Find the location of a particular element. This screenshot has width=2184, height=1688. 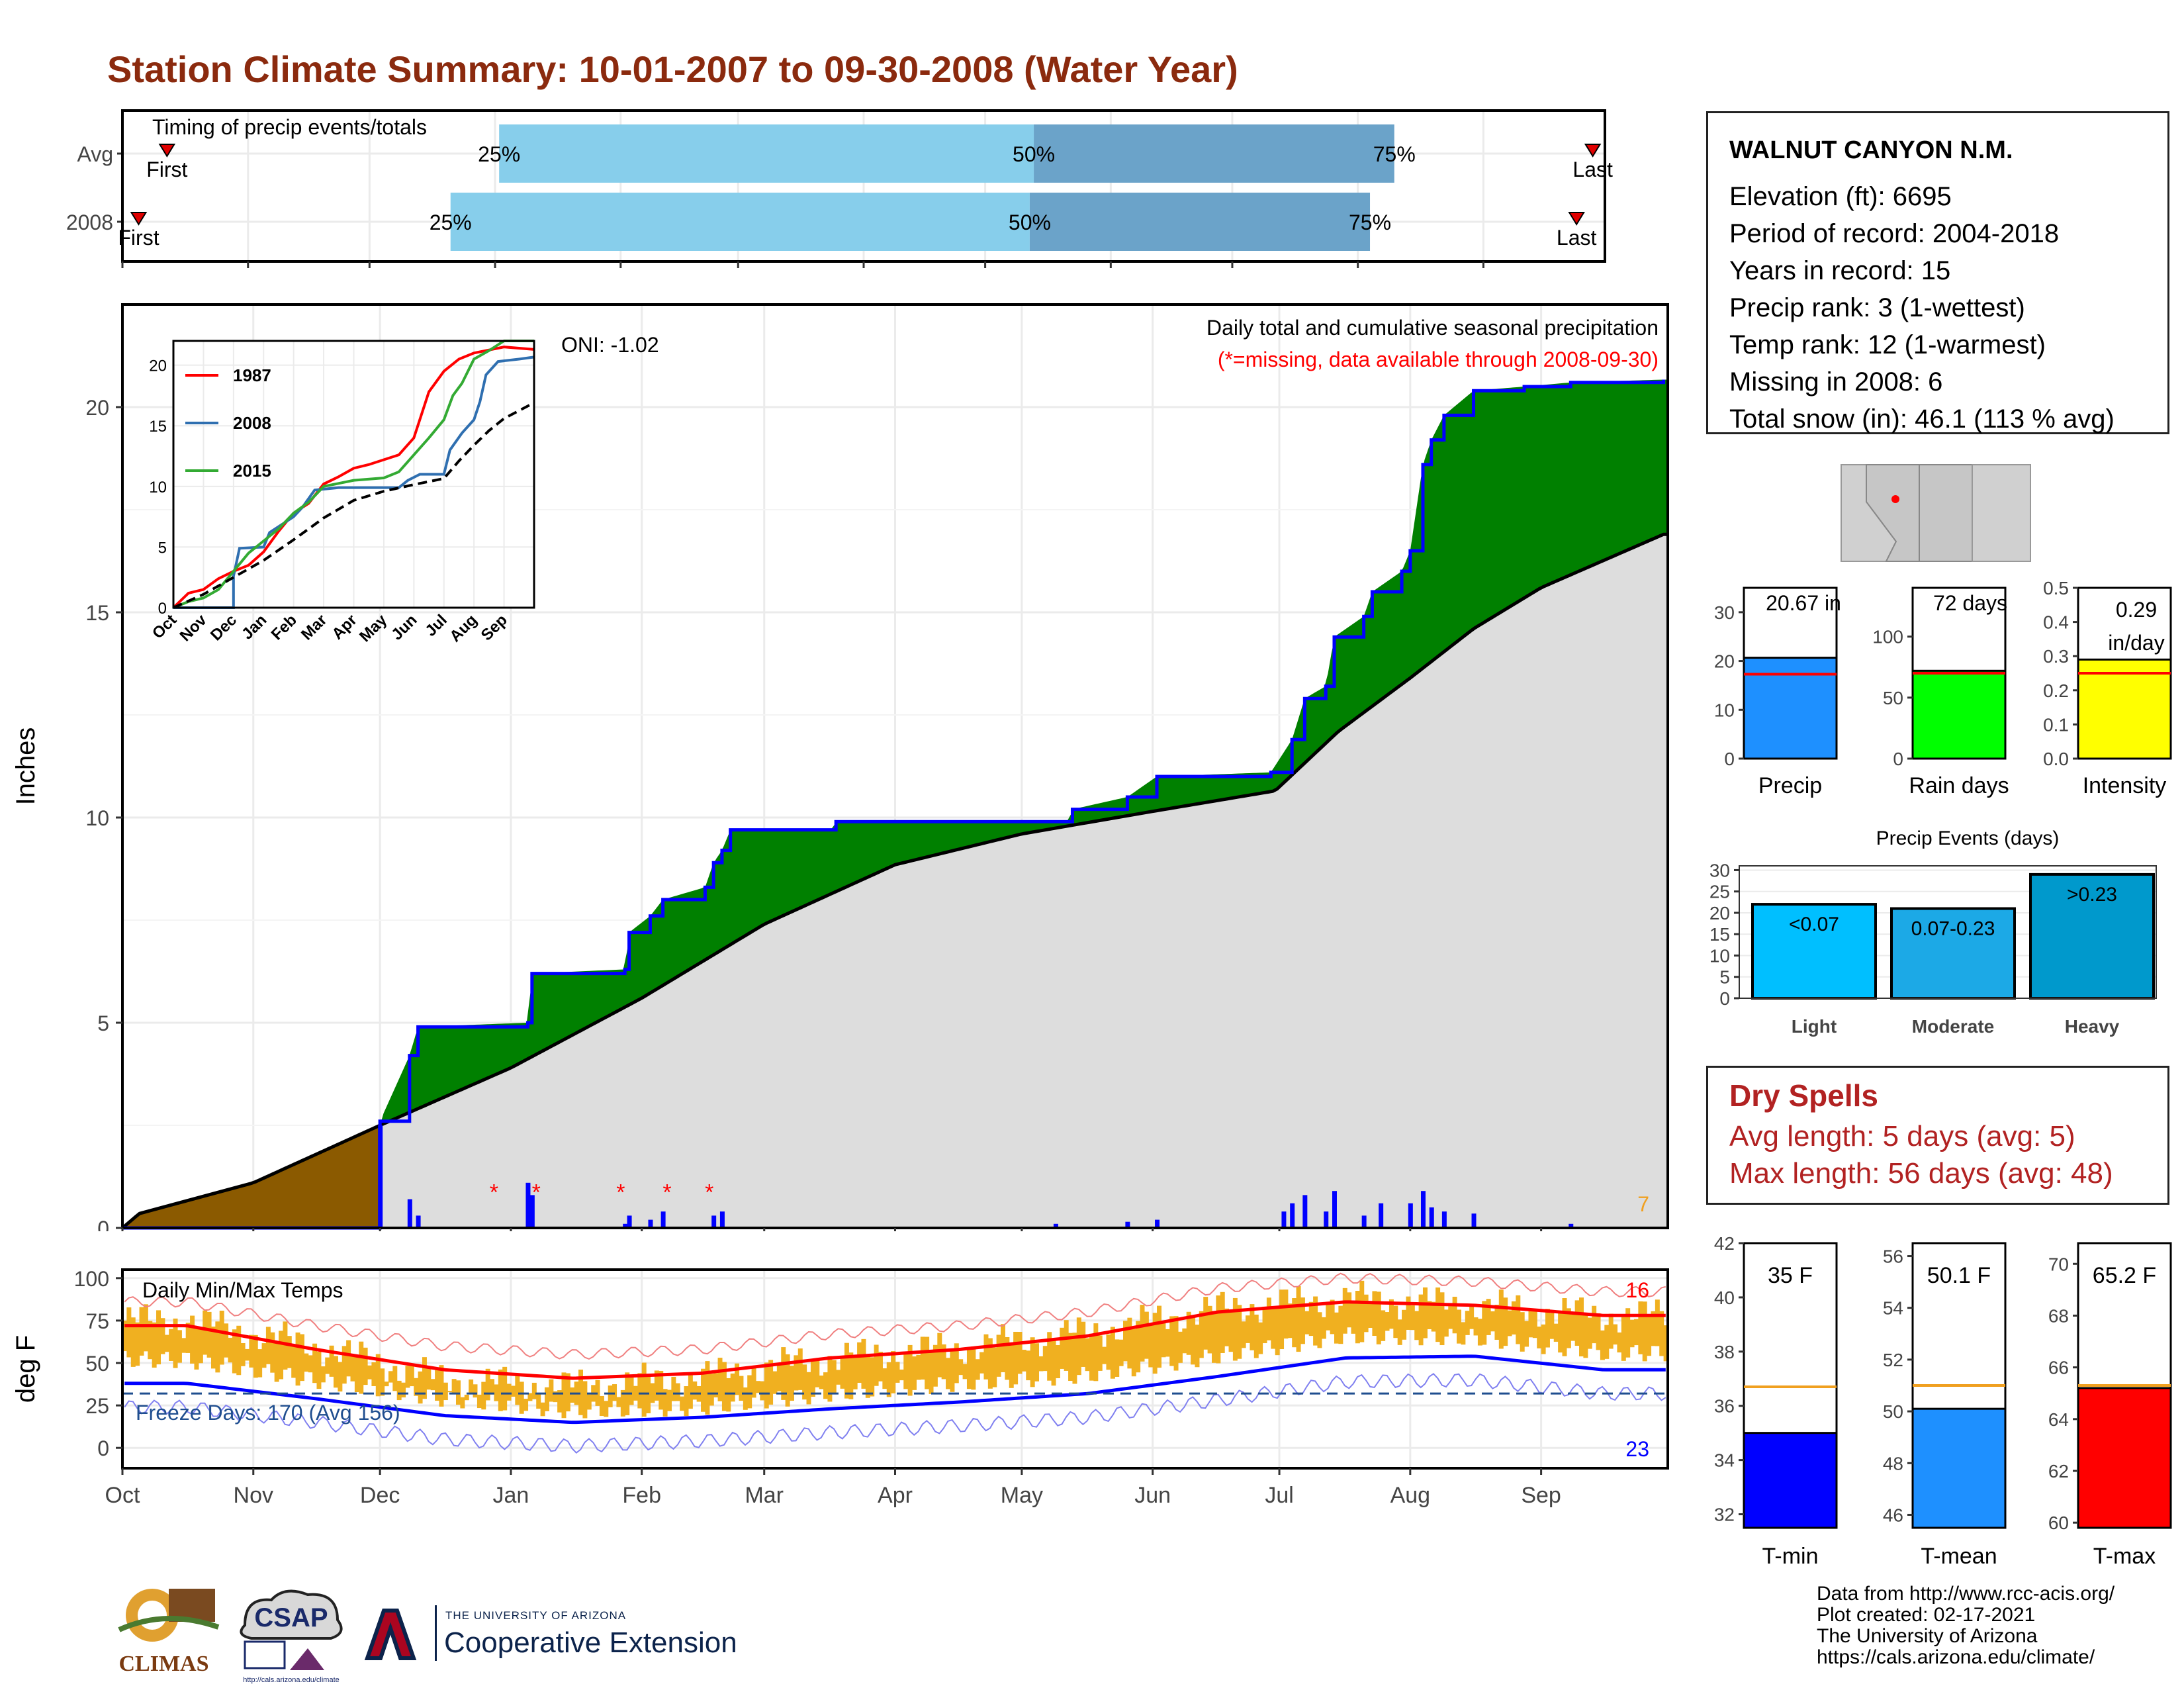

summary-ytick-label: 20 is located at coordinates (1724, 661).